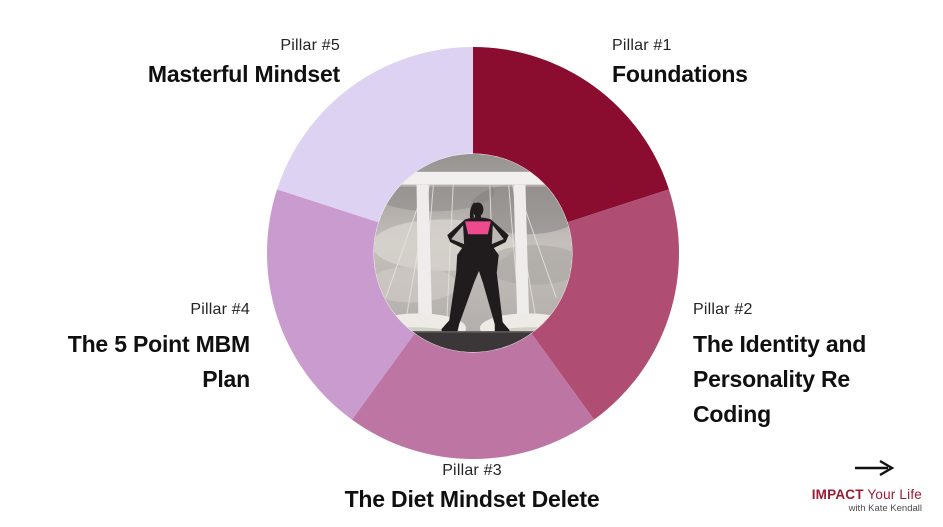 This screenshot has height=527, width=943. What do you see at coordinates (571, 135) in the screenshot?
I see `donut-segment-pillar1` at bounding box center [571, 135].